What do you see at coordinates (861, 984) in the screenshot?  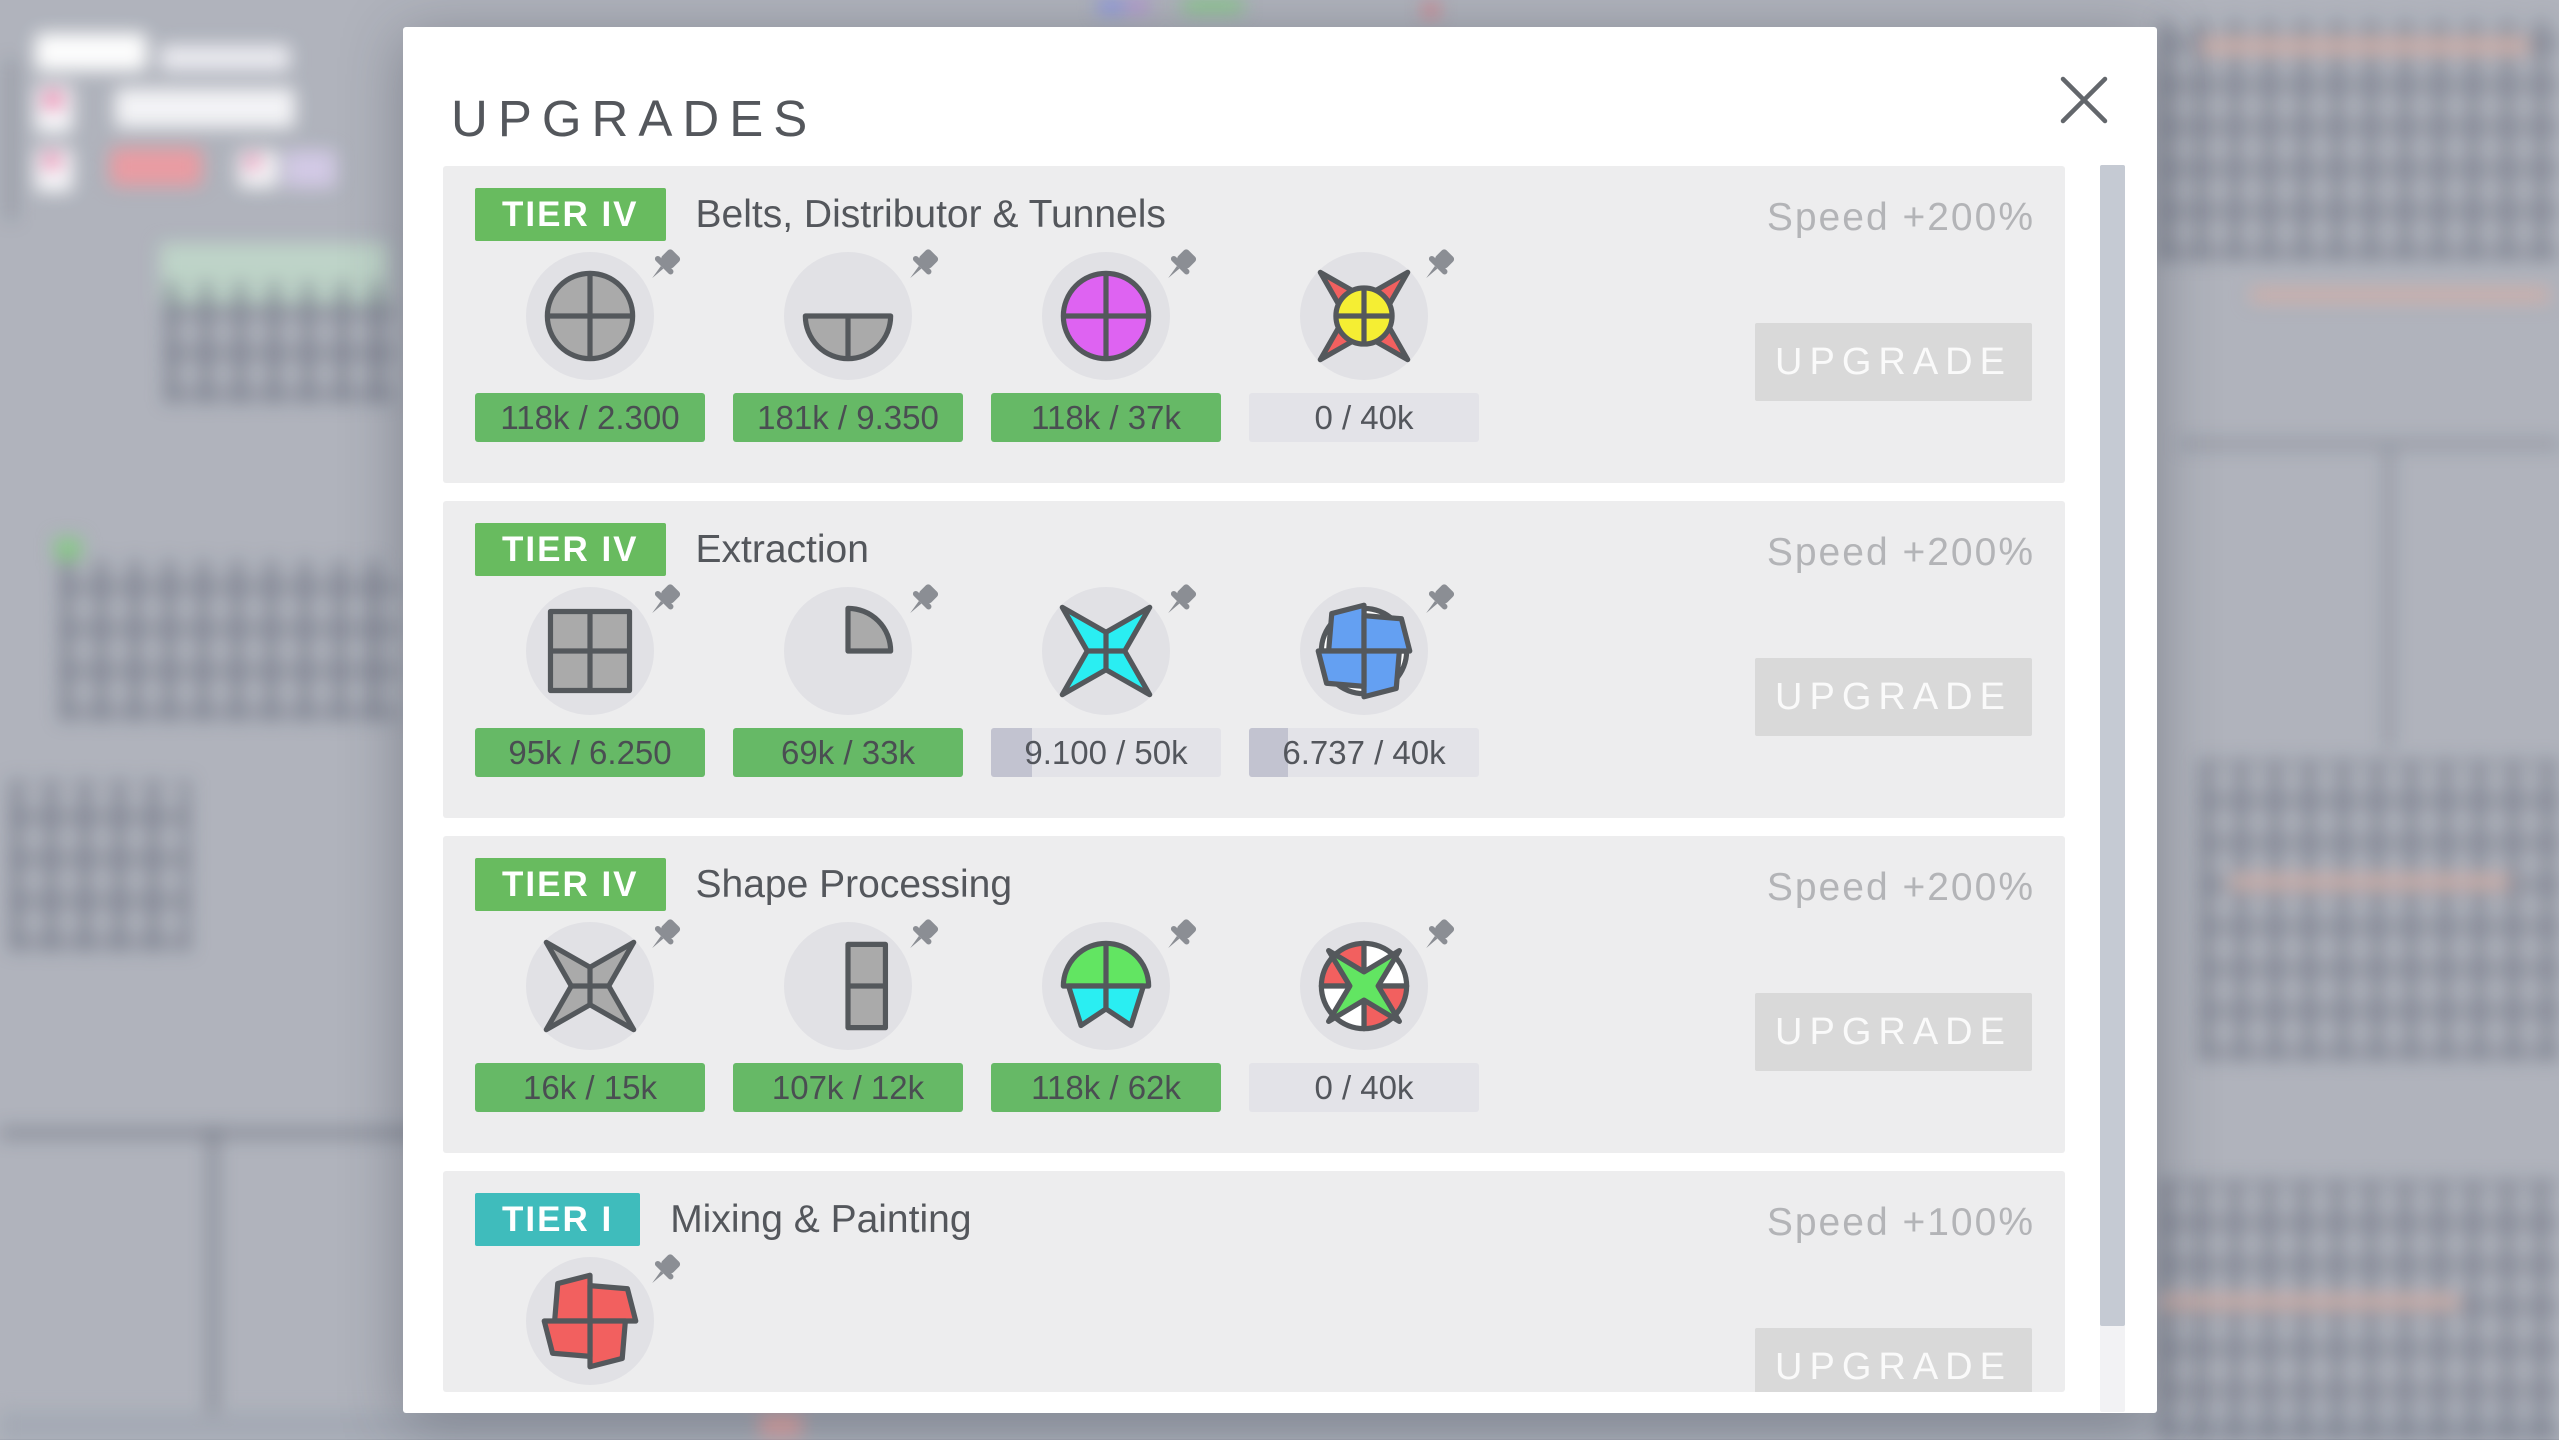 I see `half-rect-right-uncolored-icon` at bounding box center [861, 984].